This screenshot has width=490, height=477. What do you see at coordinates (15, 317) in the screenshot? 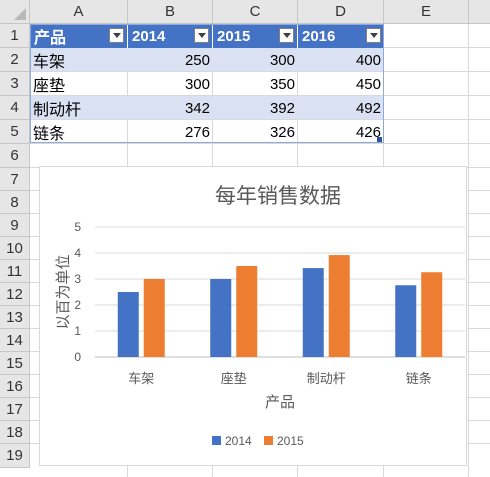
I see `row-header: 13` at bounding box center [15, 317].